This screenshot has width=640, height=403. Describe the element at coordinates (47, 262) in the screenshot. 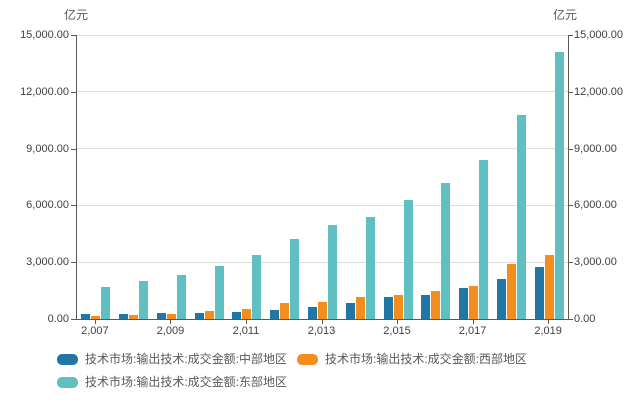

I see `y-tick-label-left: 3,000.00` at that location.